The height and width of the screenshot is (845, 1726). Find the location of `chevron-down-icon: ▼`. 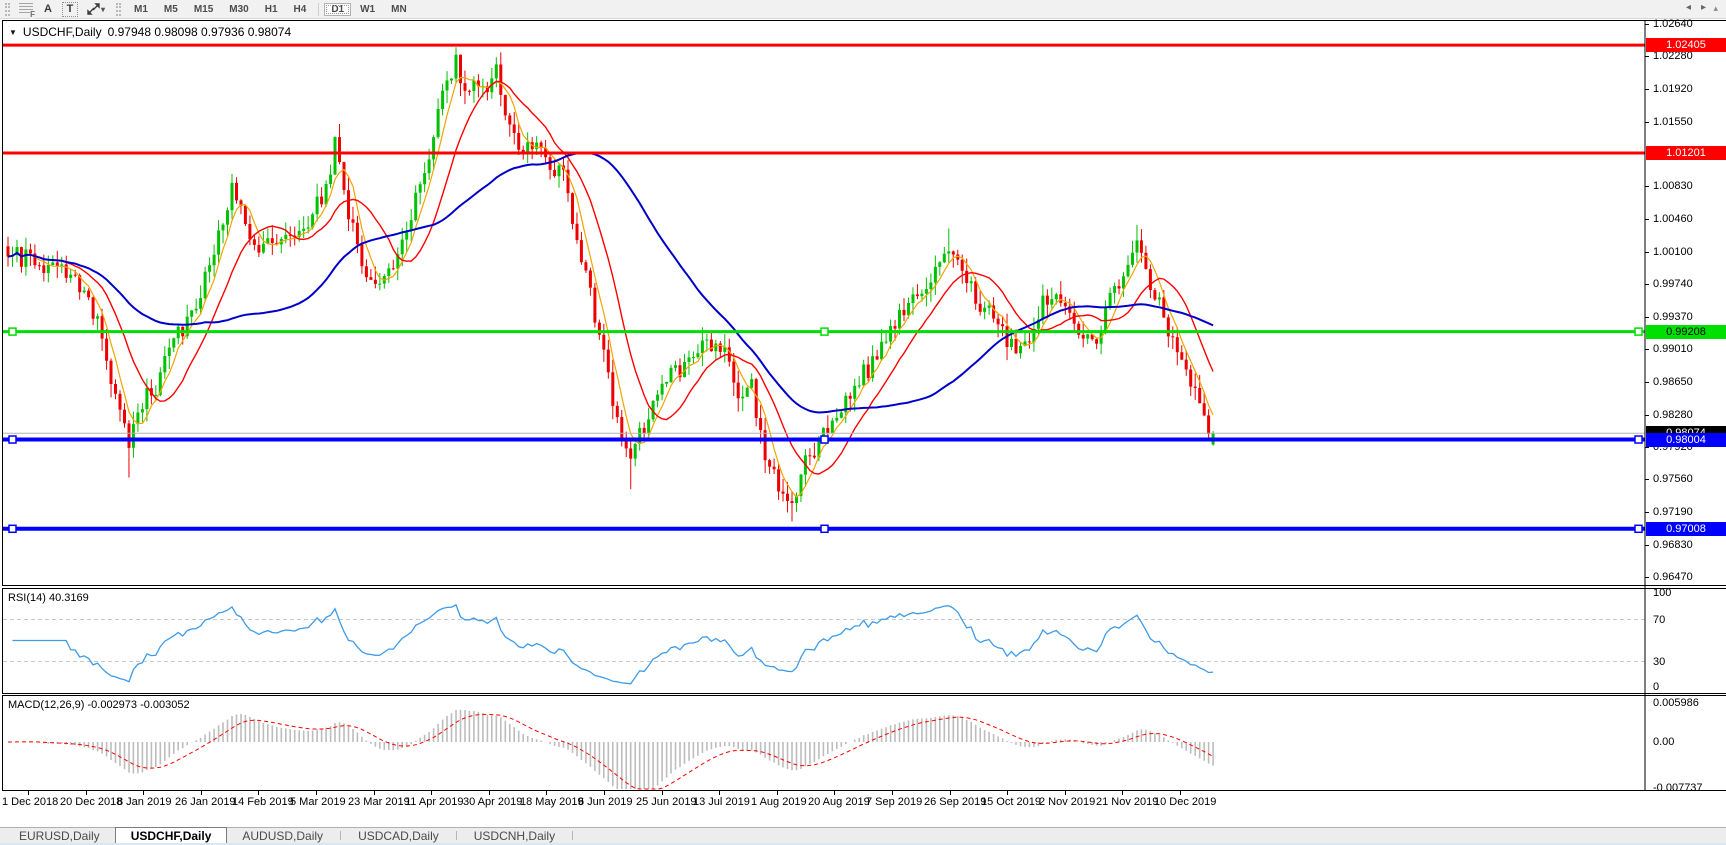

chevron-down-icon: ▼ is located at coordinates (13, 32).